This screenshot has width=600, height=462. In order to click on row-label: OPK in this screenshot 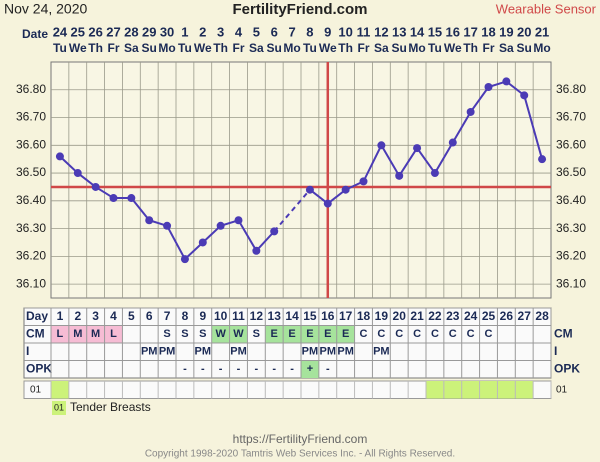, I will do `click(39, 368)`.